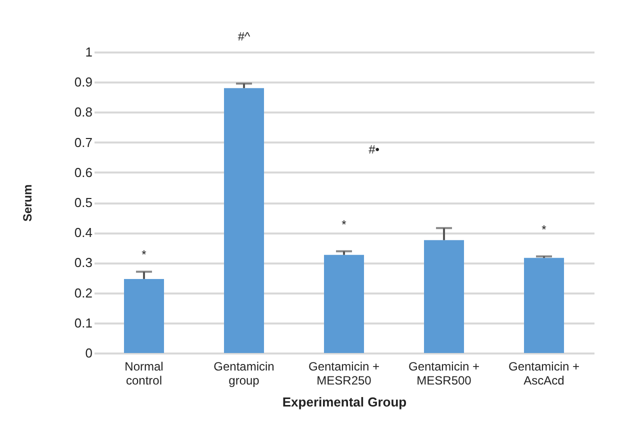  What do you see at coordinates (83, 202) in the screenshot?
I see `y-tick-label: 0.5` at bounding box center [83, 202].